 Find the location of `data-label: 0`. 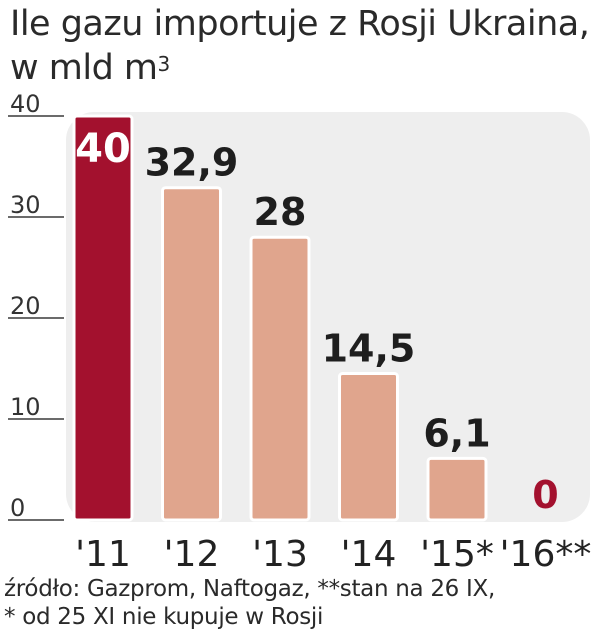

data-label: 0 is located at coordinates (545, 495).